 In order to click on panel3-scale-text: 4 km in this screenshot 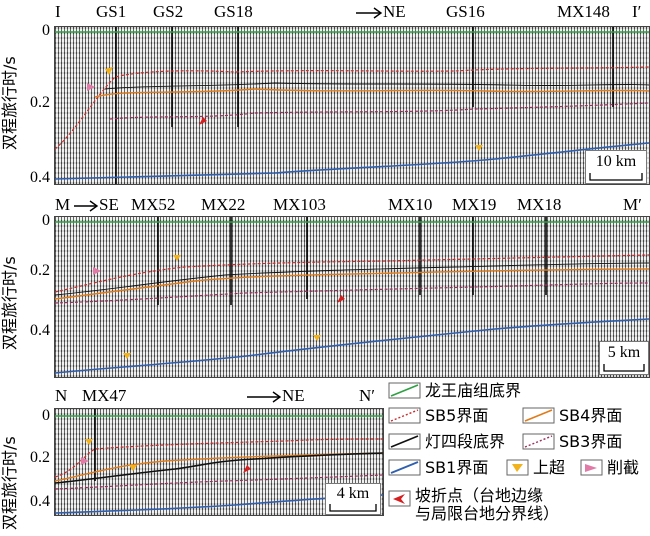, I will do `click(353, 493)`.